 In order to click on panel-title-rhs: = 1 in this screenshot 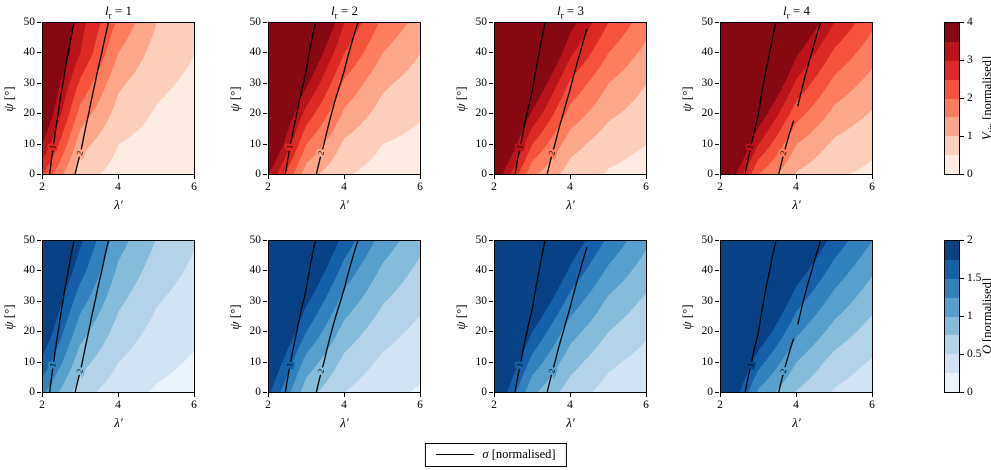, I will do `click(121, 10)`.